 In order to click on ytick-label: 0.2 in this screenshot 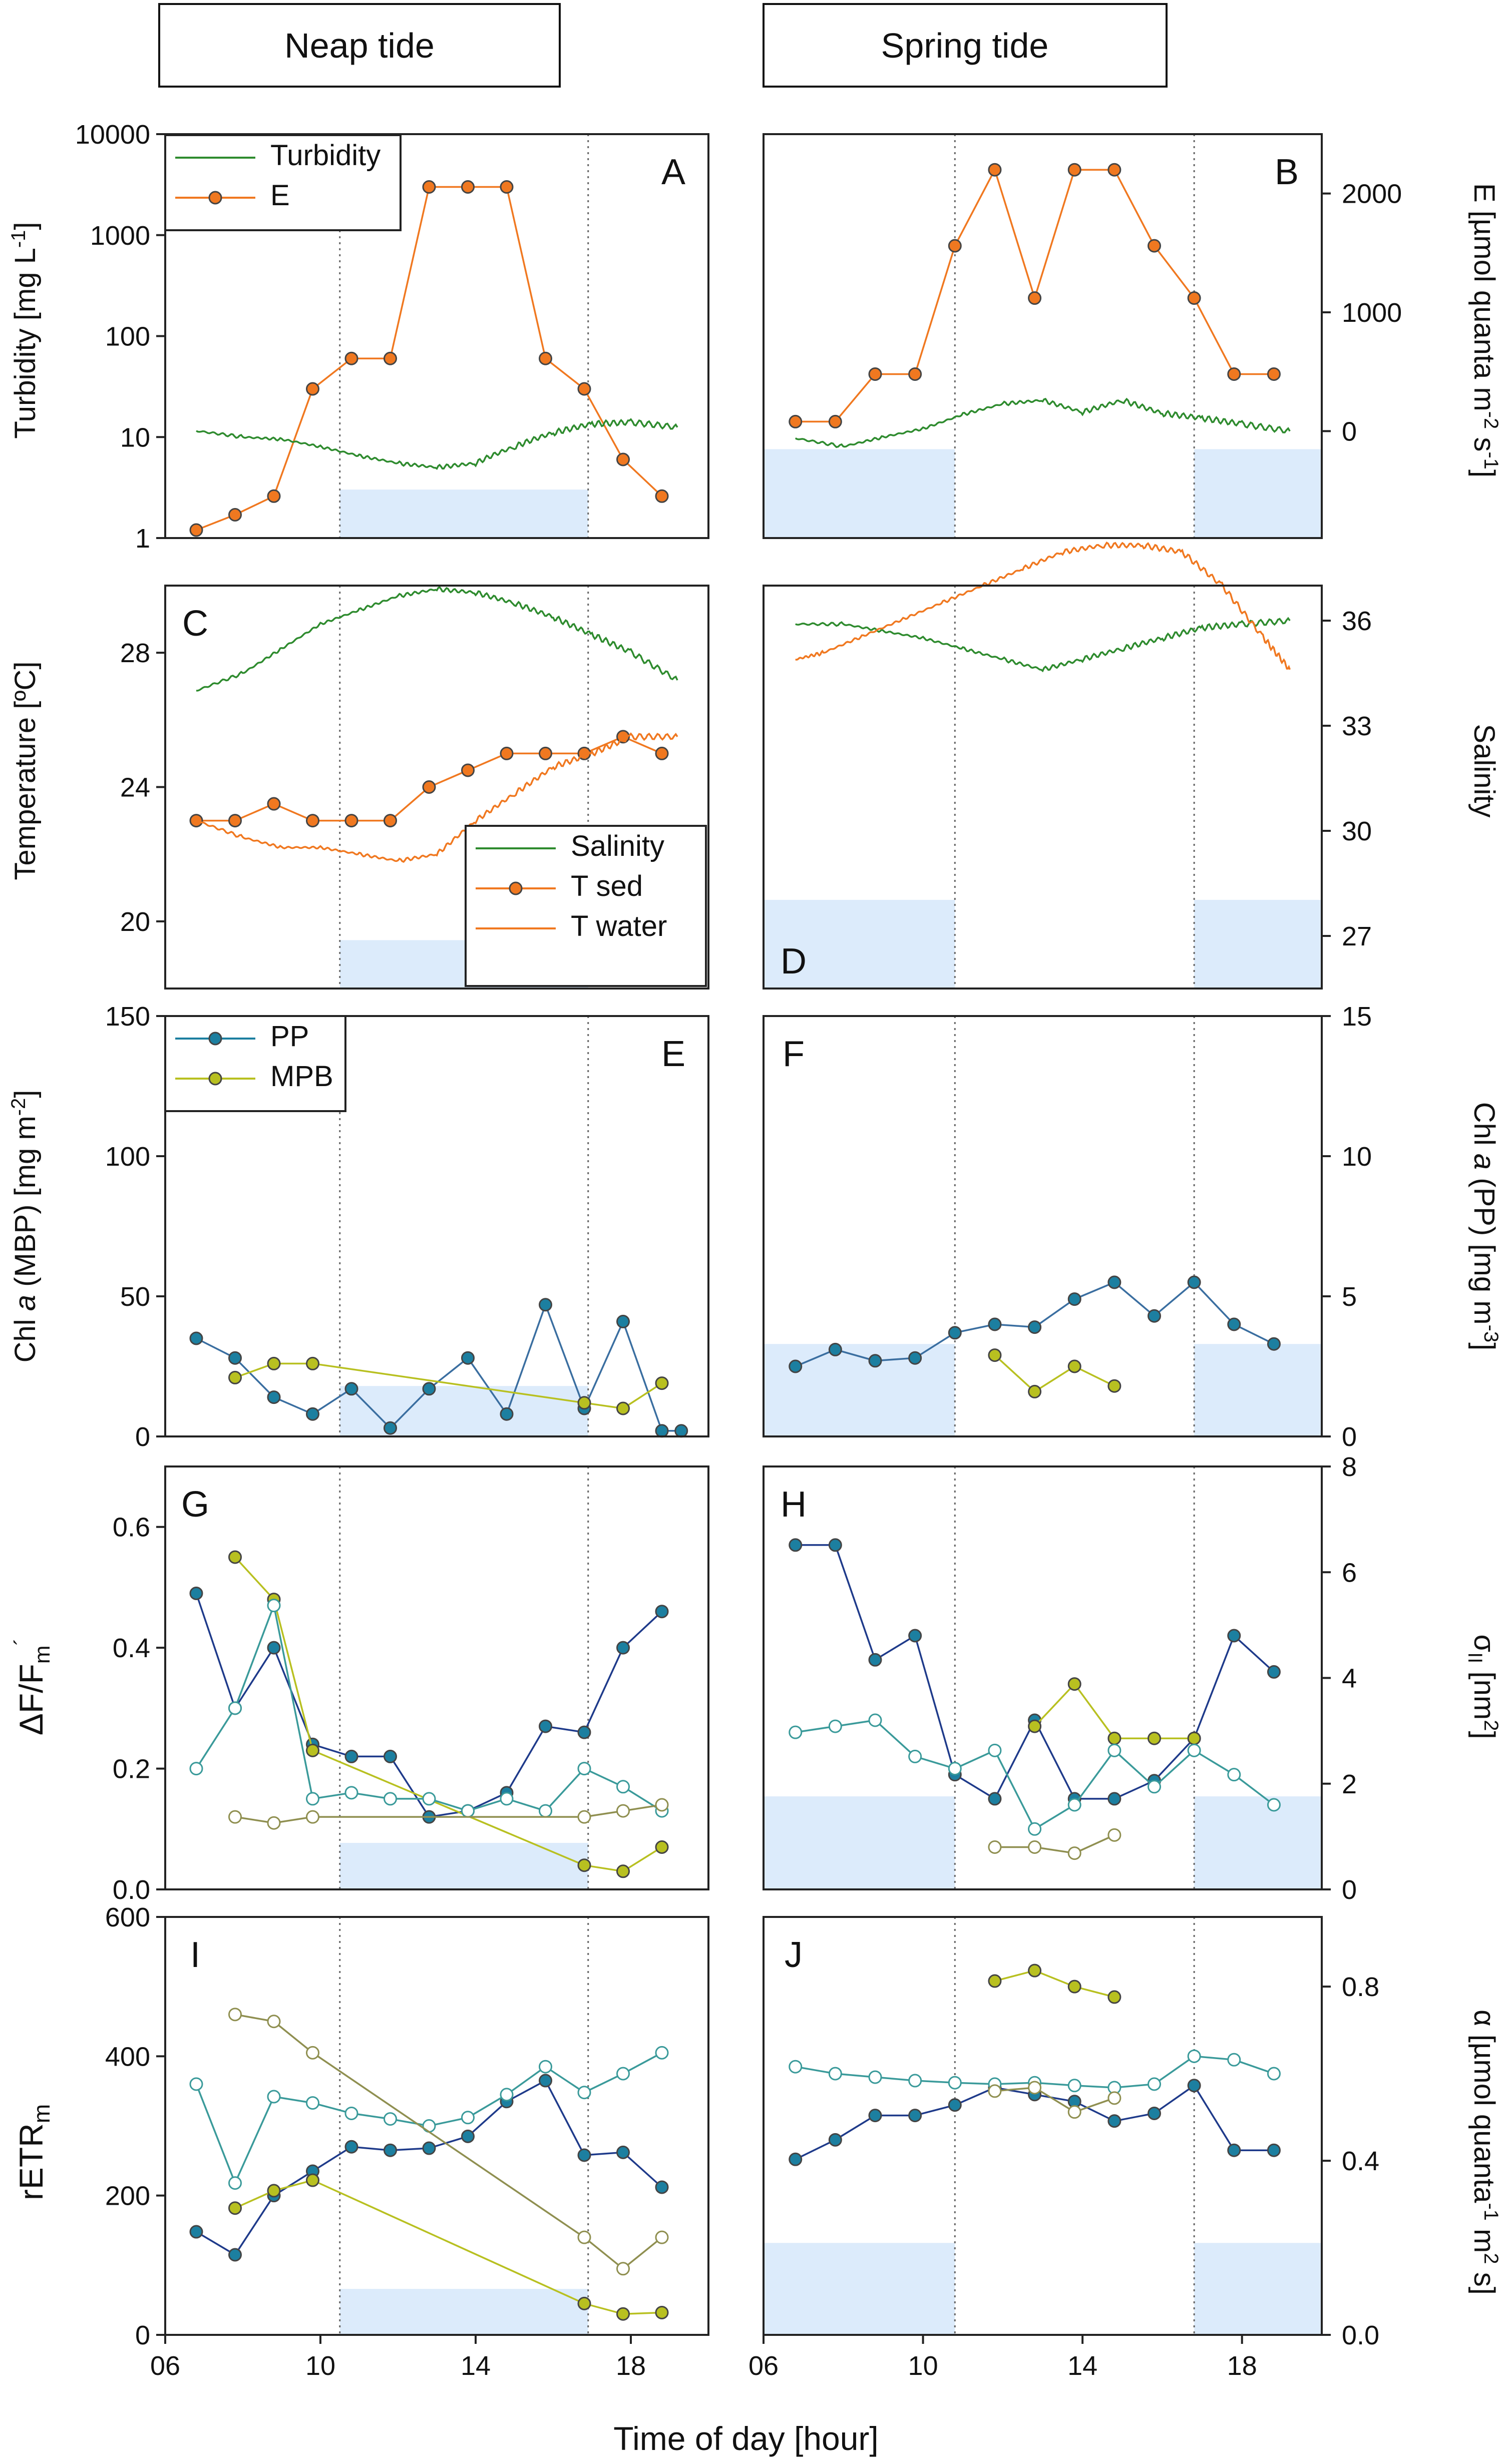, I will do `click(132, 1769)`.